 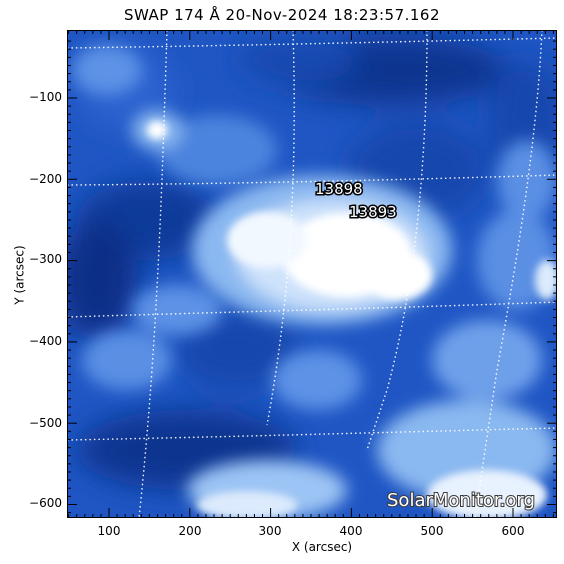 What do you see at coordinates (461, 500) in the screenshot?
I see `solarmonitor-watermark: SolarMonitor.org` at bounding box center [461, 500].